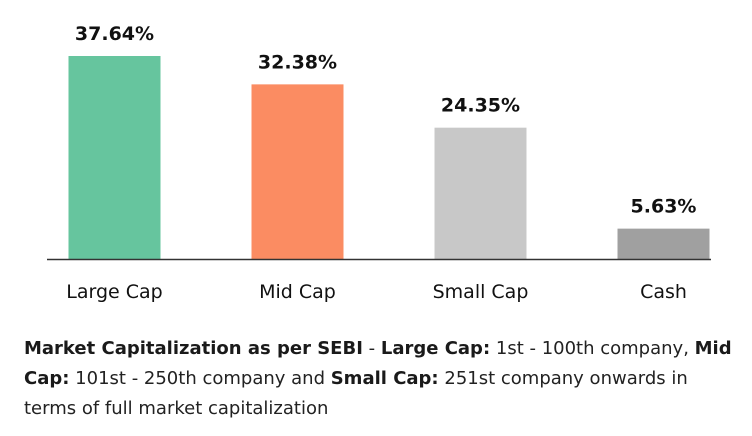 The height and width of the screenshot is (436, 752). Describe the element at coordinates (297, 171) in the screenshot. I see `bar-mid-cap` at that location.